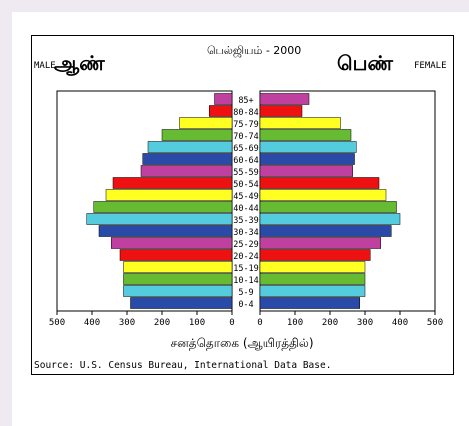 This screenshot has height=426, width=469. I want to click on age-group-label: 15-19, so click(246, 269).